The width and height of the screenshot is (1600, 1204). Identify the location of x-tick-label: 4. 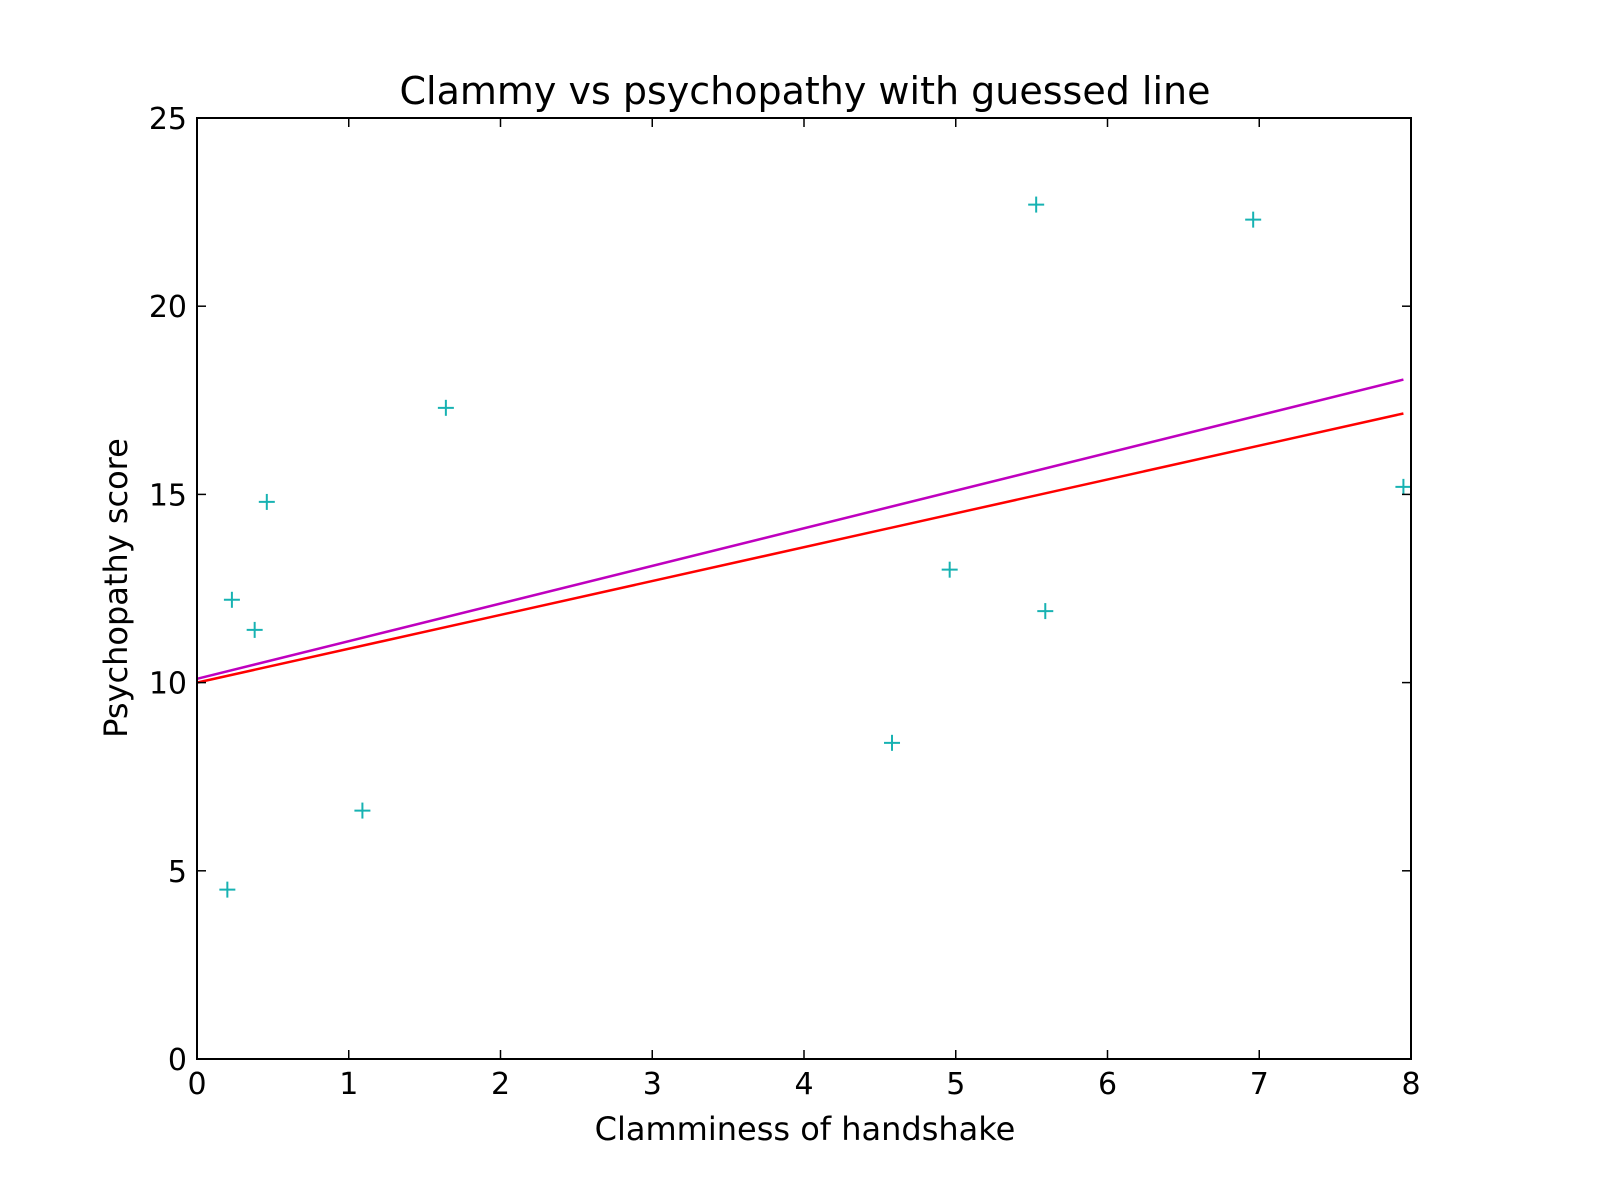
(803, 1084).